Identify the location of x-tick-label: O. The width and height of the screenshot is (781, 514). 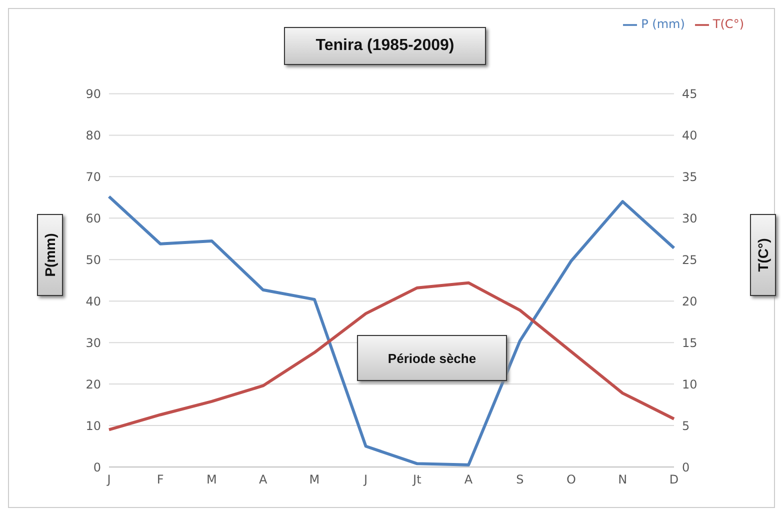
(571, 479).